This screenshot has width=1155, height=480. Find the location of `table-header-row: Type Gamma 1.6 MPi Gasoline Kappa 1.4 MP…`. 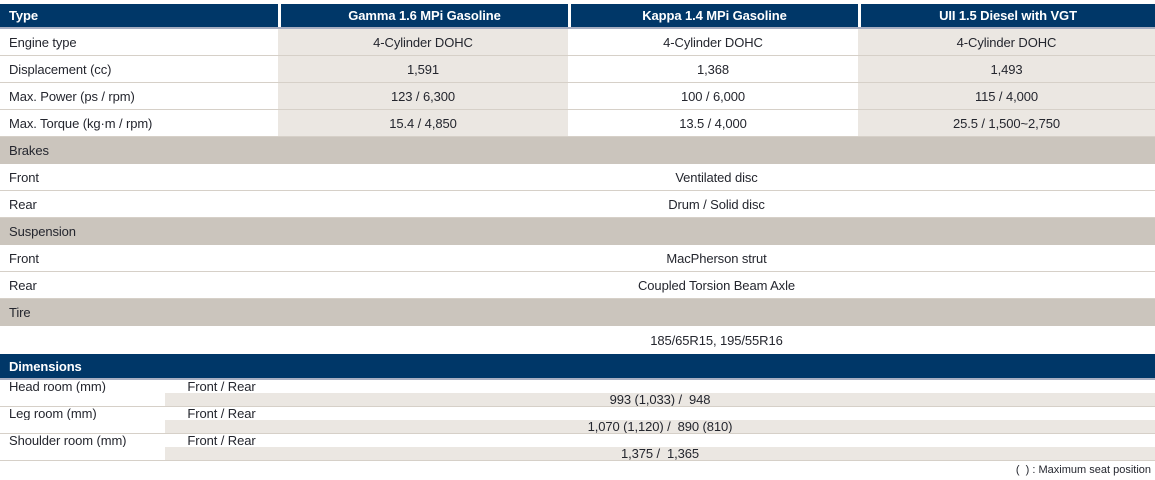

table-header-row: Type Gamma 1.6 MPi Gasoline Kappa 1.4 MP… is located at coordinates (577, 16).